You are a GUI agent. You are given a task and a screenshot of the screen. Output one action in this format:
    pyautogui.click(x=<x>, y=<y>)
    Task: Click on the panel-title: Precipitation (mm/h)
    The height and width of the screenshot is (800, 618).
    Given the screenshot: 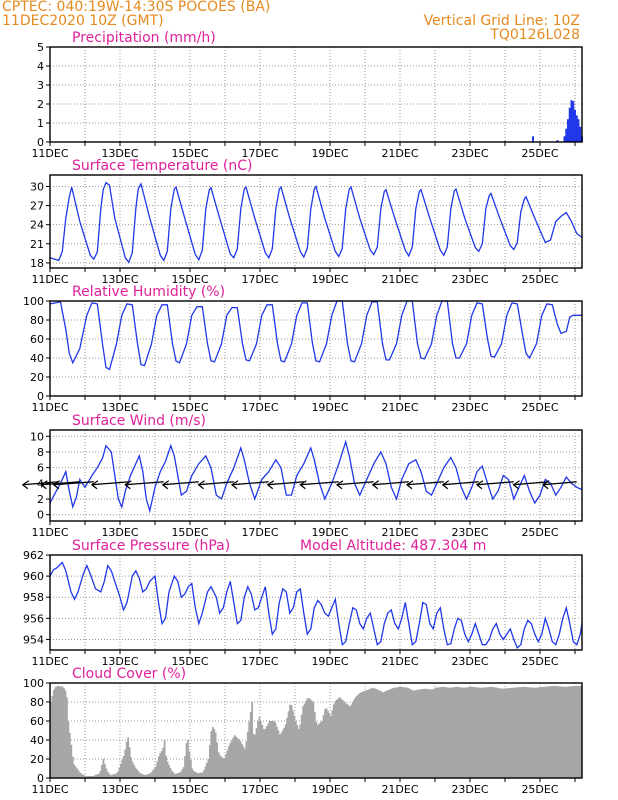 What is the action you would take?
    pyautogui.click(x=144, y=38)
    